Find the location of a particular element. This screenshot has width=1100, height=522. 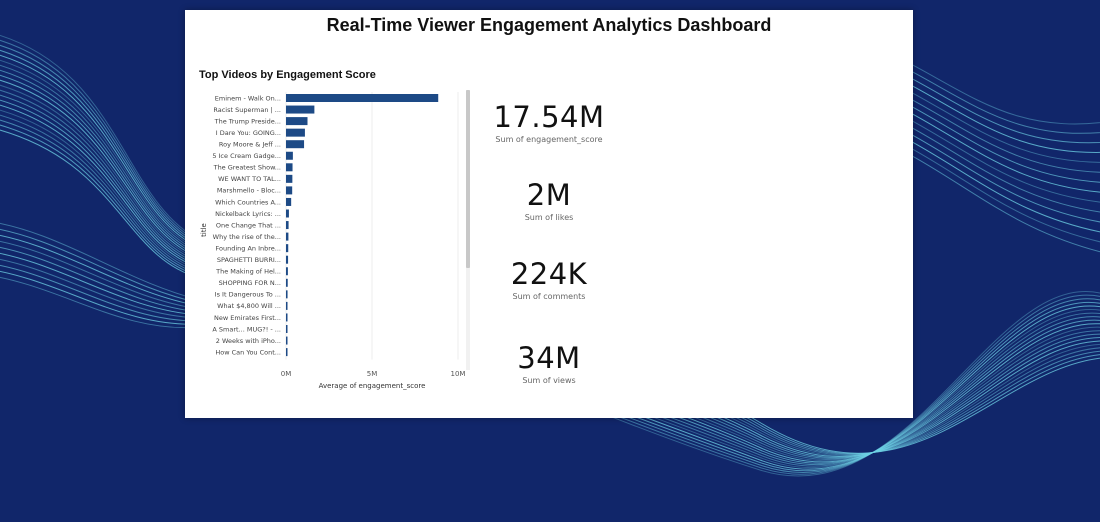

kpi-comments-label: Sum of comments is located at coordinates (549, 296).